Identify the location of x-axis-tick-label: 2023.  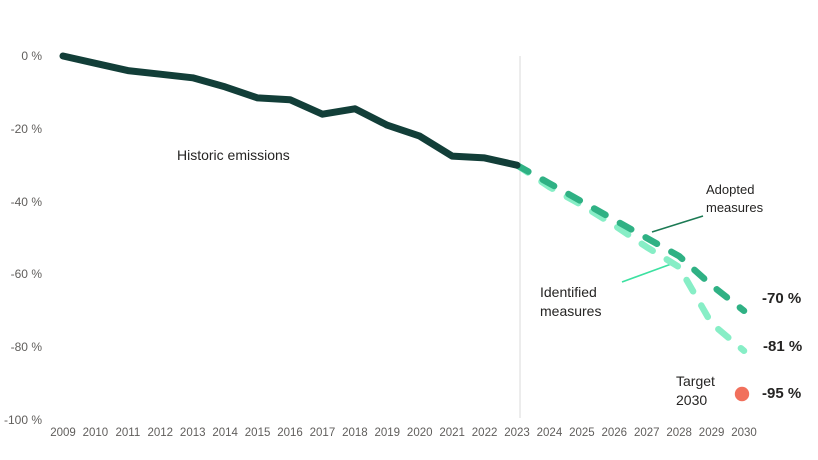
(517, 433).